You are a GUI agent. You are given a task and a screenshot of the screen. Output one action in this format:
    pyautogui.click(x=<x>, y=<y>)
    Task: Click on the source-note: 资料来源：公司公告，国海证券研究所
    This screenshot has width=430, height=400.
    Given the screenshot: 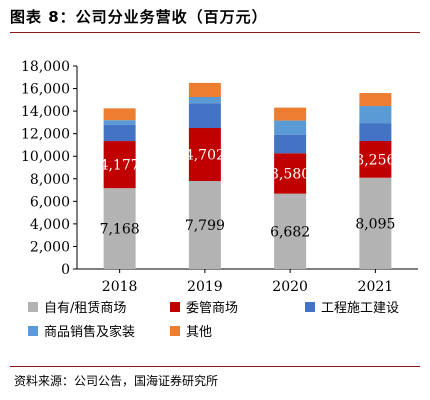 What is the action you would take?
    pyautogui.click(x=116, y=381)
    